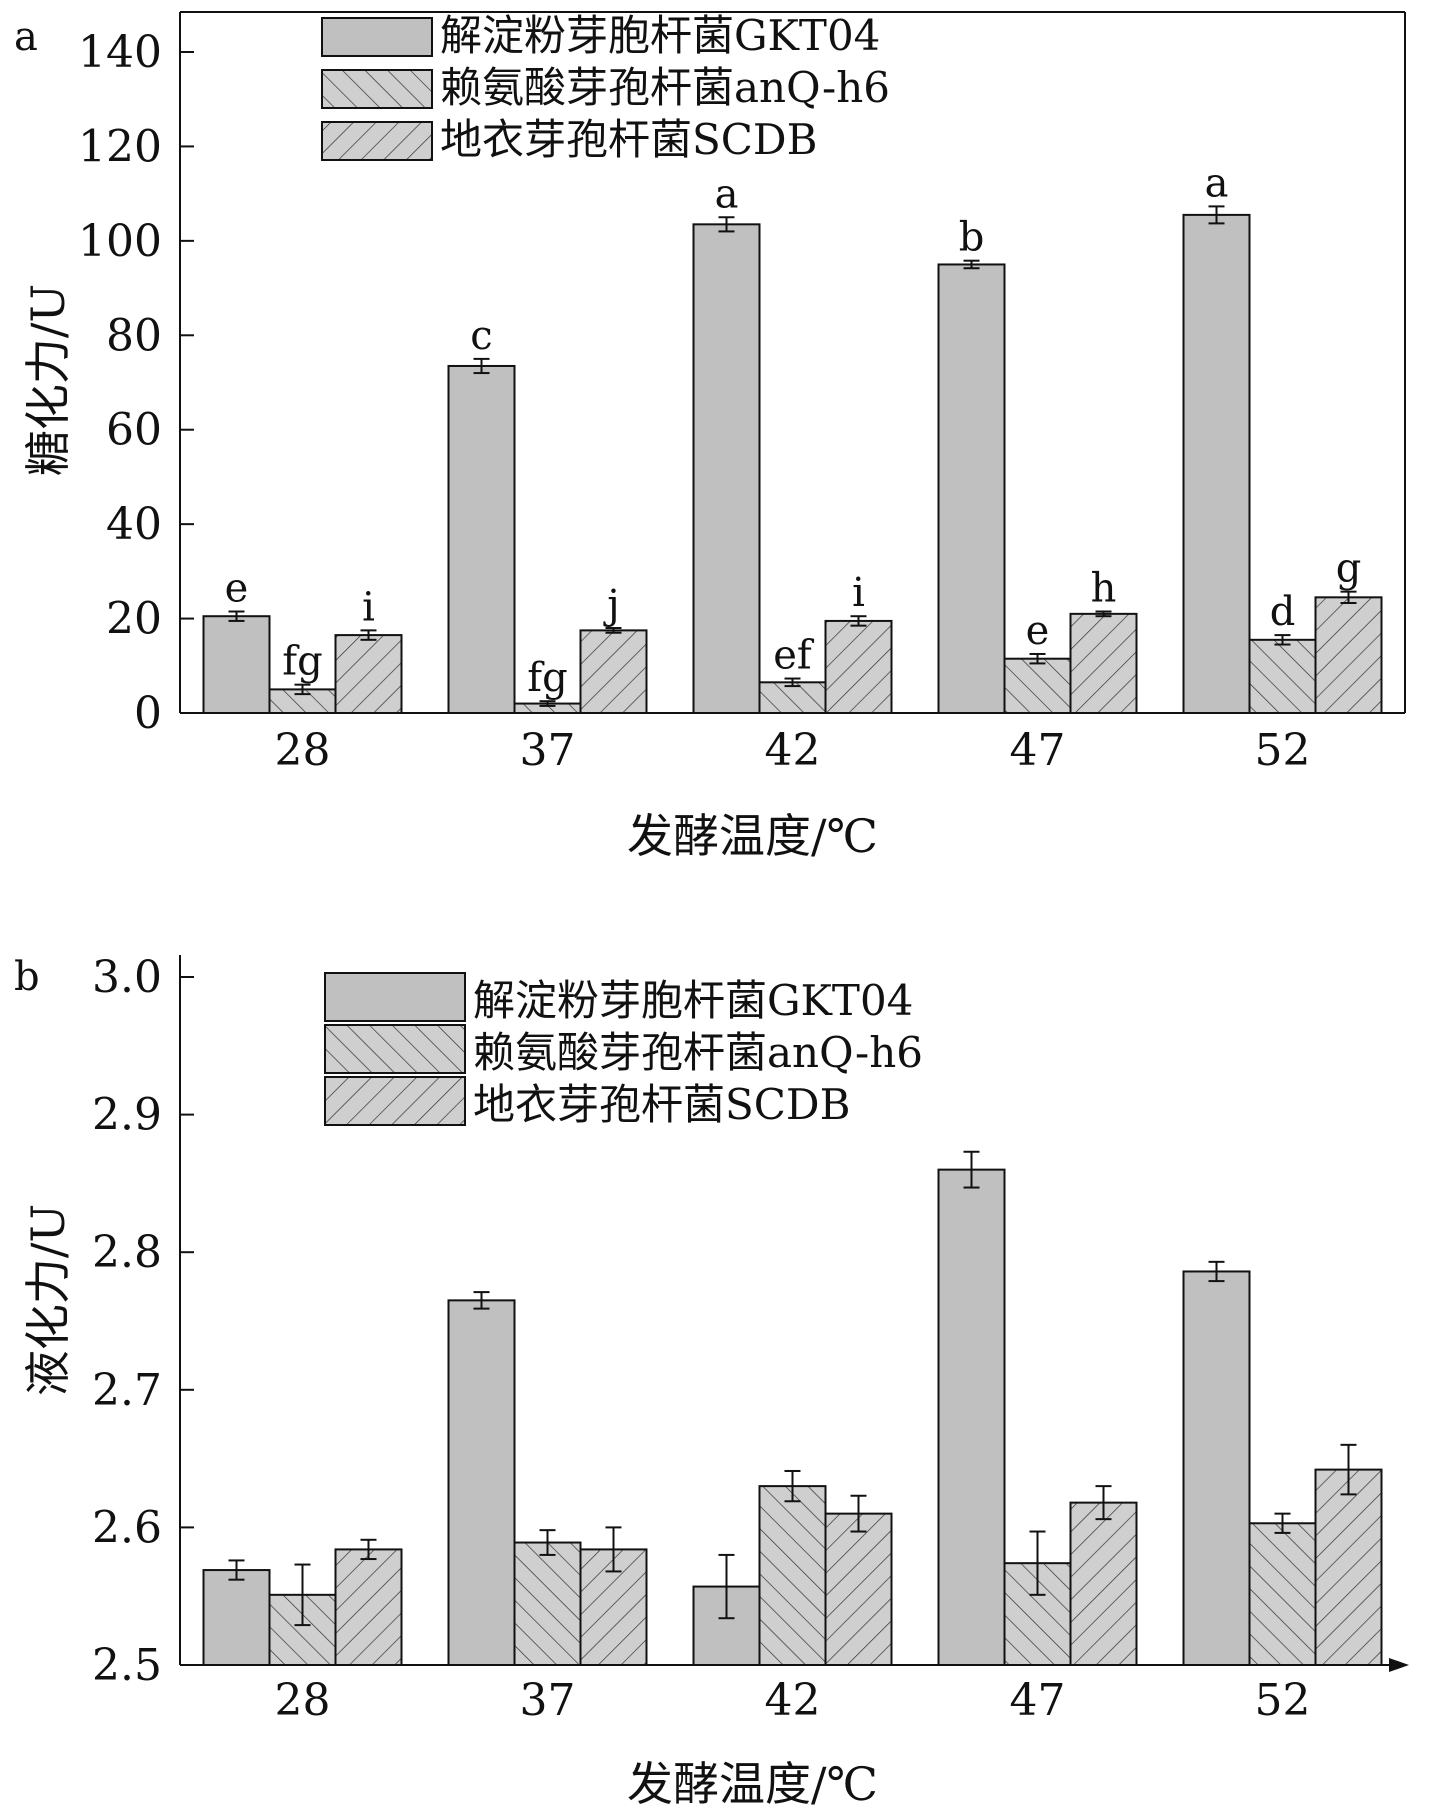  What do you see at coordinates (127, 1527) in the screenshot?
I see `y-tick-label: 2.6` at bounding box center [127, 1527].